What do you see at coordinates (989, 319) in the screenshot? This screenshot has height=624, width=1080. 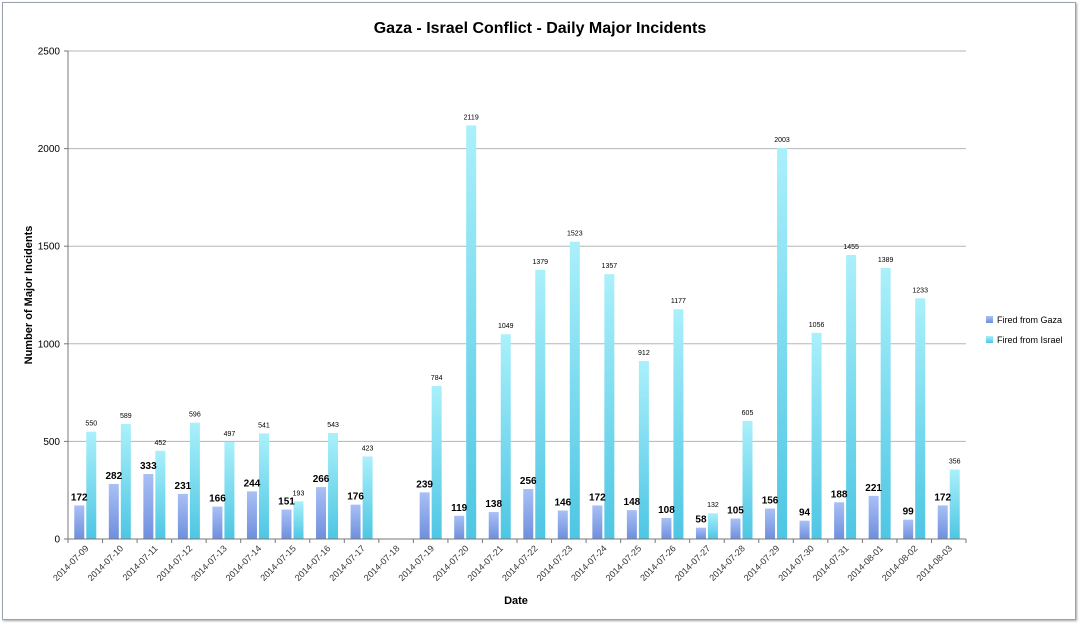 I see `legend-swatch-gaza` at bounding box center [989, 319].